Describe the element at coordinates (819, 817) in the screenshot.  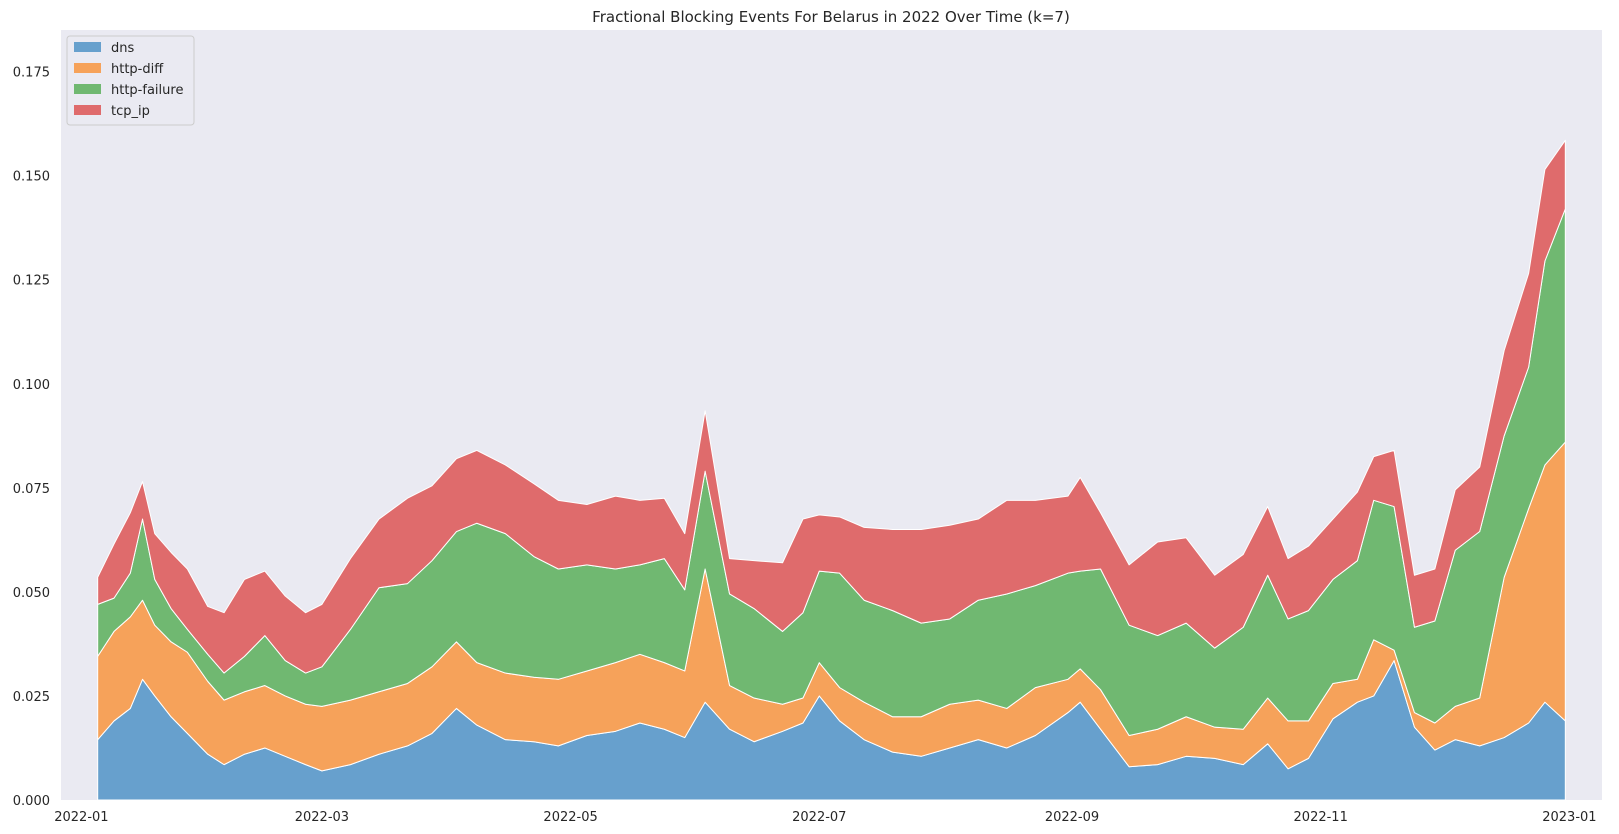
I see `x-tick-label: 2022-07` at that location.